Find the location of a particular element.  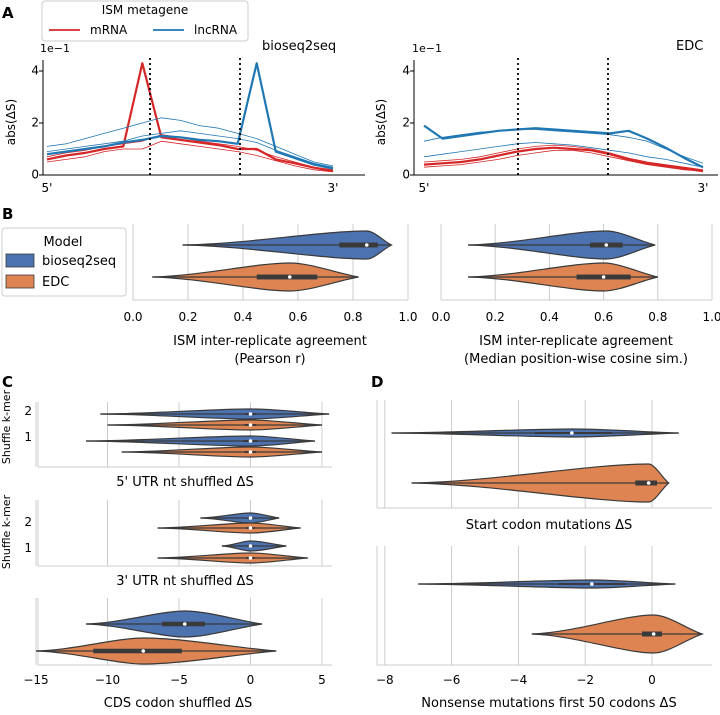

bL-ticks-label-0: 0.0 is located at coordinates (132, 317).